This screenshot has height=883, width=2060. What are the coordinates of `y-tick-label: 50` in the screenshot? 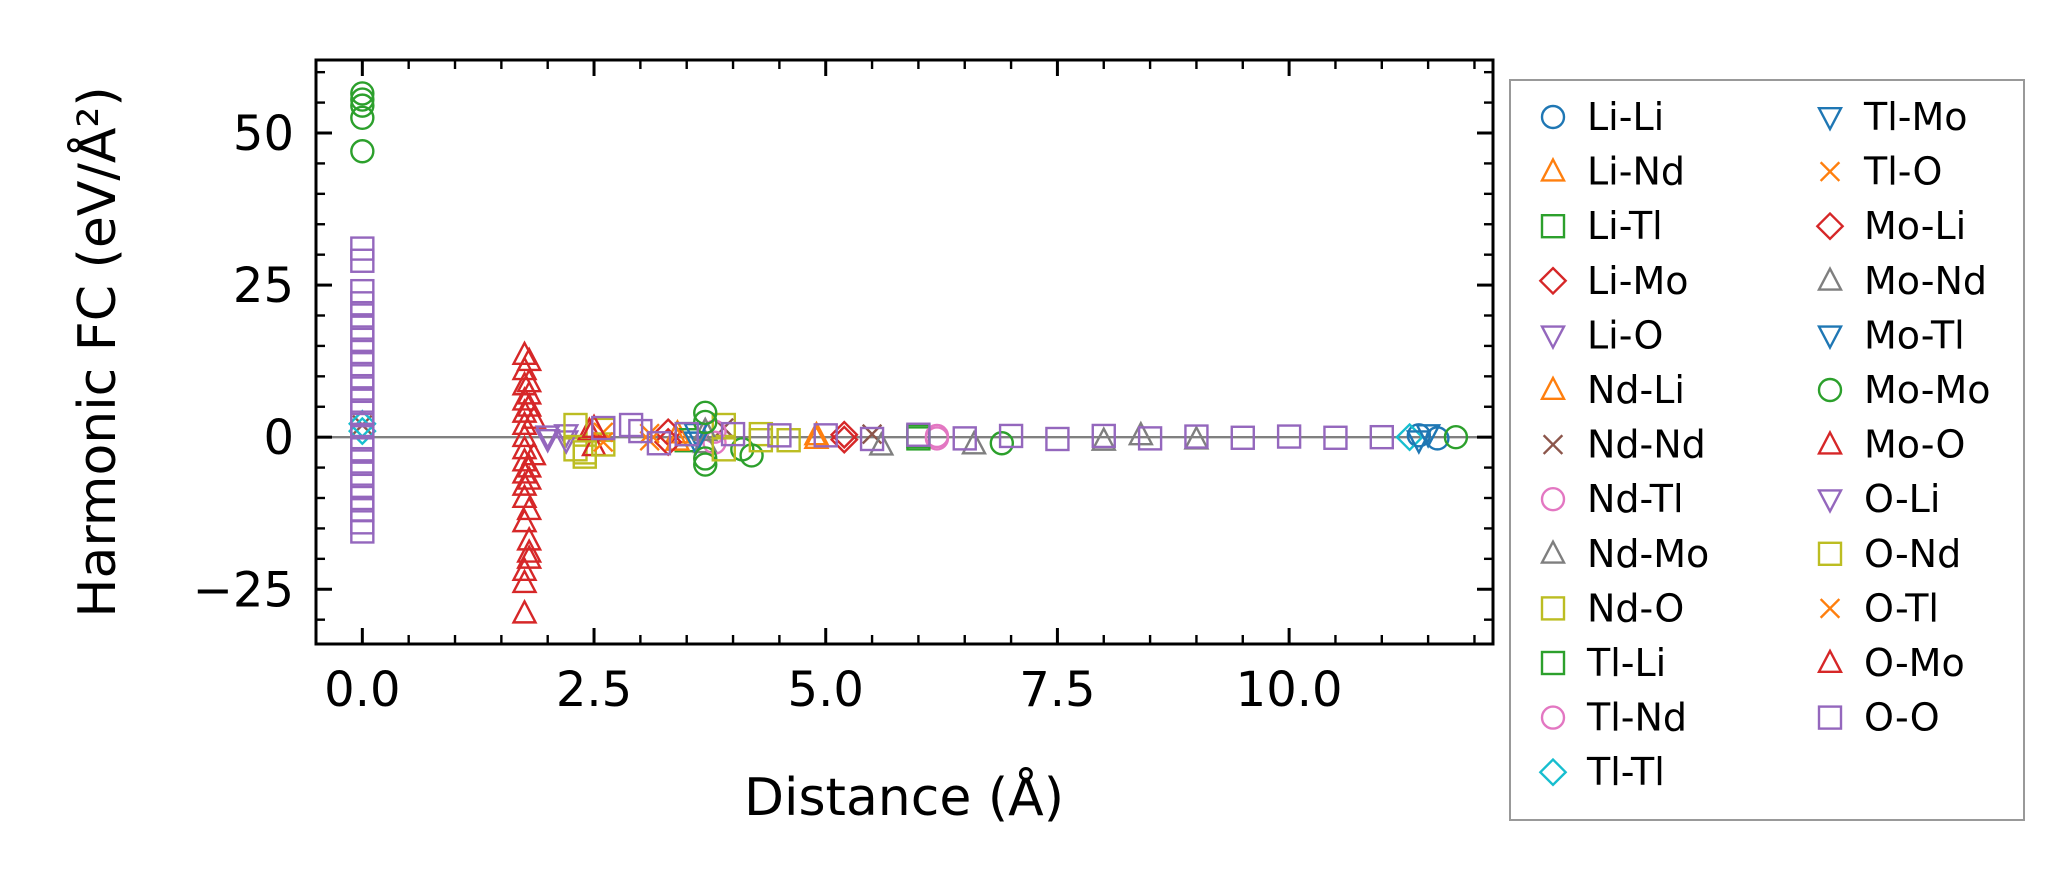 It's located at (263, 134).